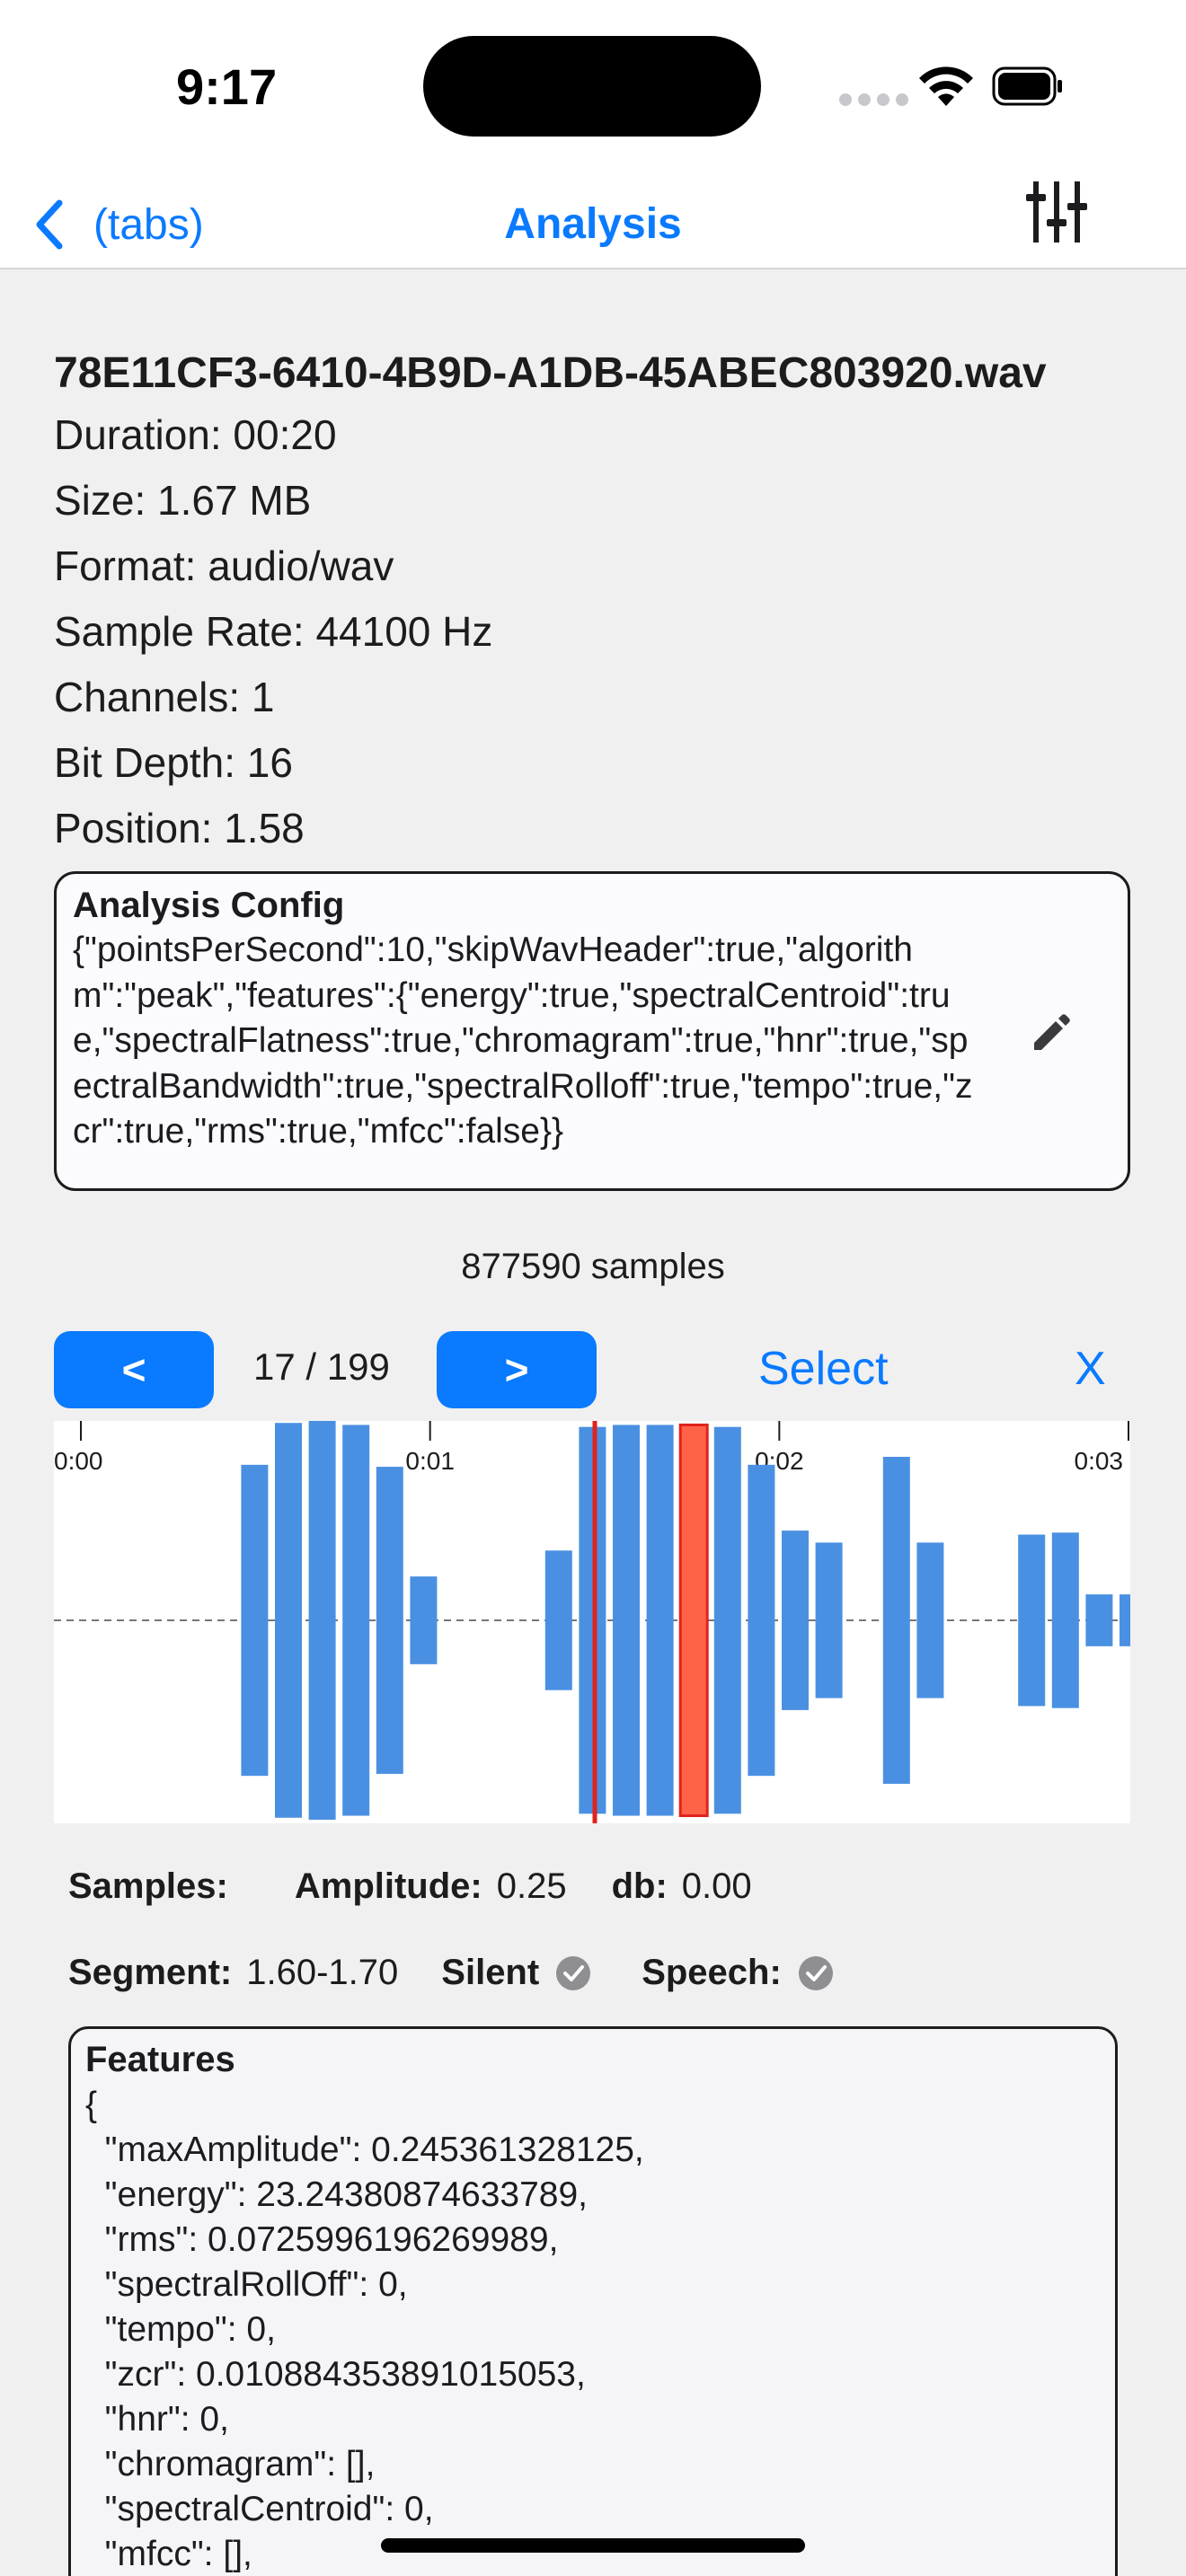 This screenshot has width=1186, height=2576. I want to click on segment-stats-row: Segment: 1.60-1.70 Silent Speech:, so click(476, 1973).